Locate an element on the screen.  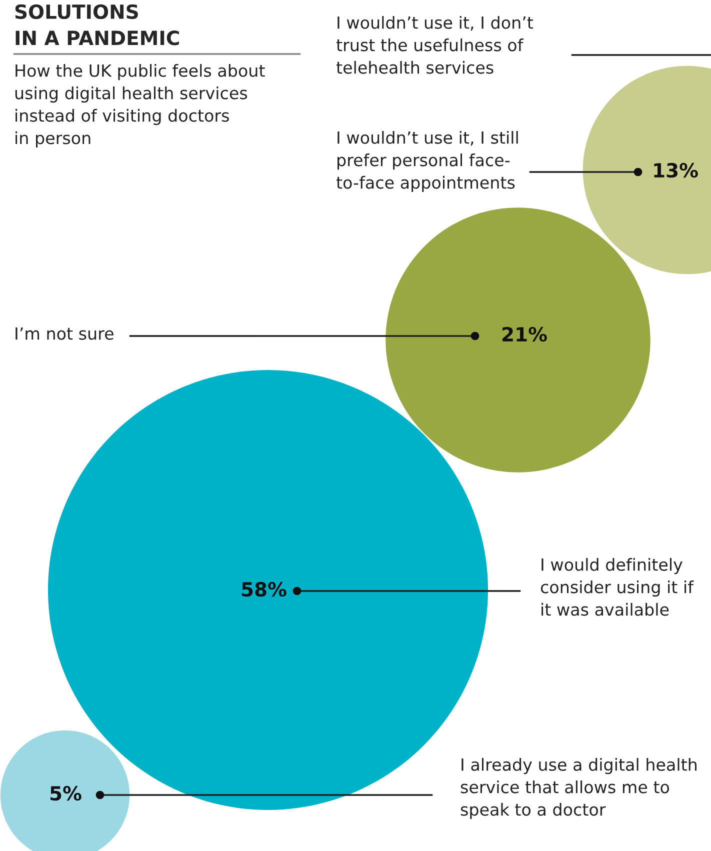
category-label: I wouldn’t use it, I still prefer personal face- to-face appointments is located at coordinates (427, 161).